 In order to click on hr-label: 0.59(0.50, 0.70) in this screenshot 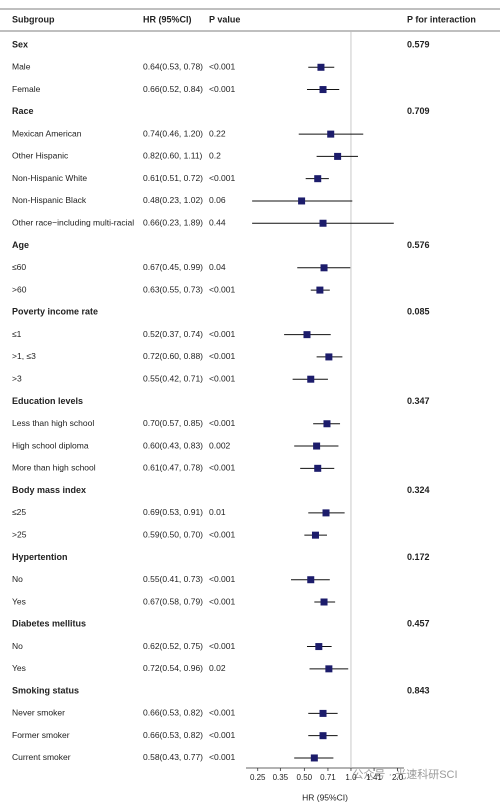, I will do `click(173, 534)`.